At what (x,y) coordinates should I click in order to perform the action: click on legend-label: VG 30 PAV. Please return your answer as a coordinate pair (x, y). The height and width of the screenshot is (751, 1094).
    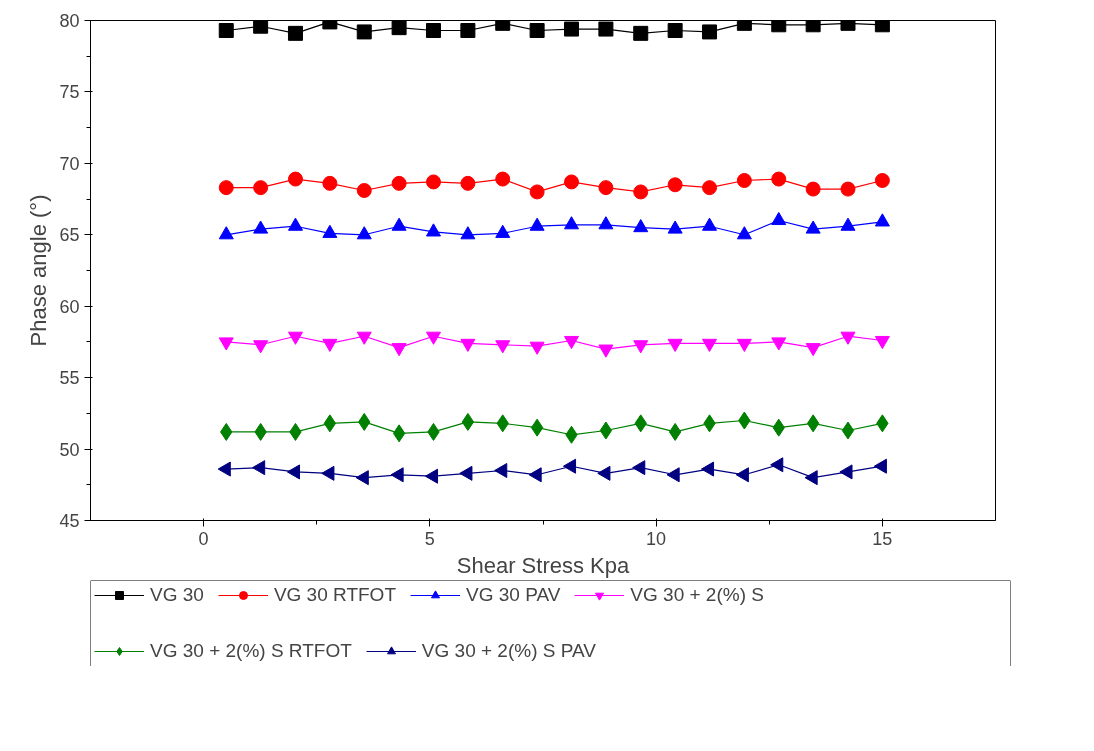
    Looking at the image, I should click on (513, 595).